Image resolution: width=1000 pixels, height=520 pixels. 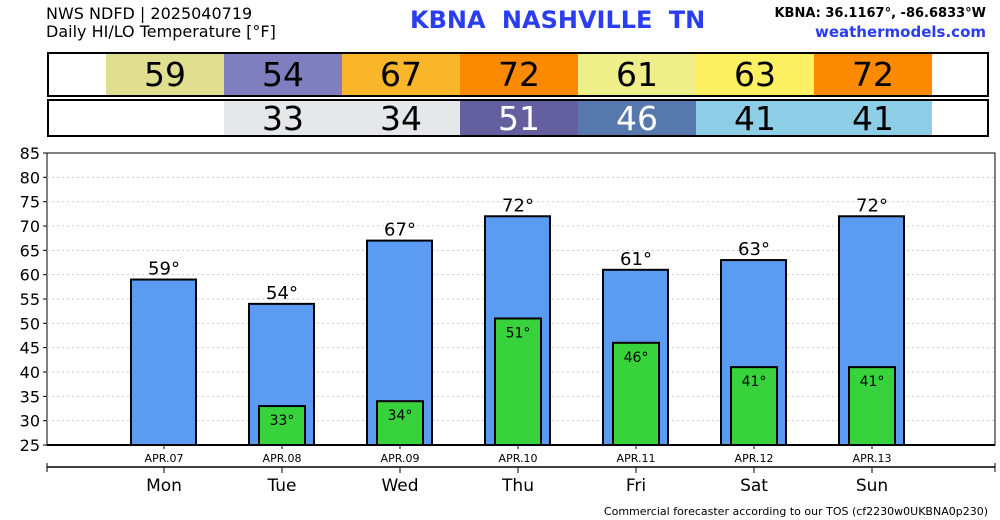 I want to click on day-label: Sat, so click(x=754, y=486).